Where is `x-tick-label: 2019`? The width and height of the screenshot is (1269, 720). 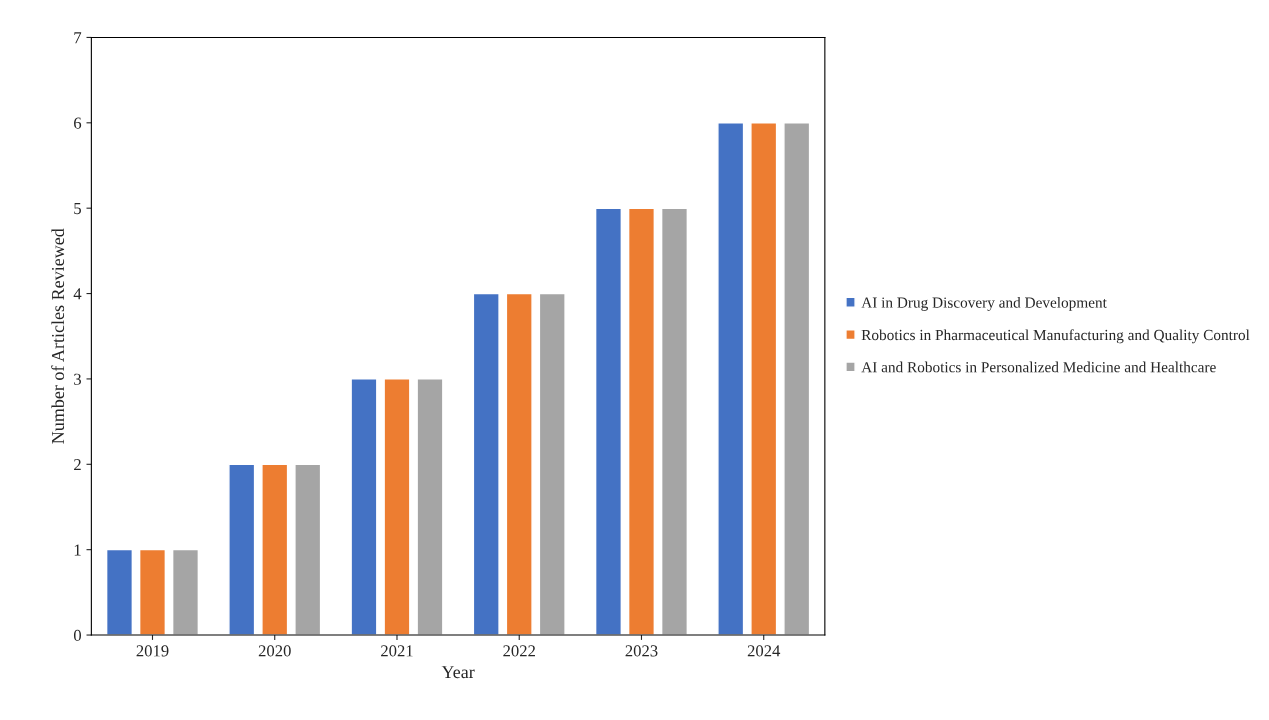 x-tick-label: 2019 is located at coordinates (152, 651).